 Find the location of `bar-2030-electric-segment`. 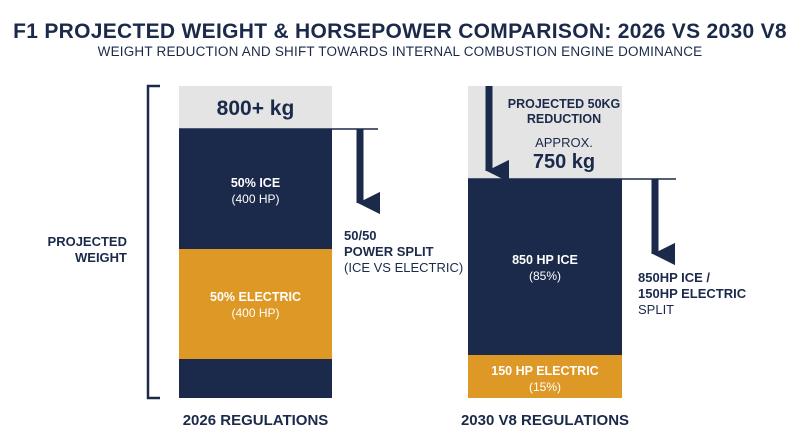

bar-2030-electric-segment is located at coordinates (545, 376).